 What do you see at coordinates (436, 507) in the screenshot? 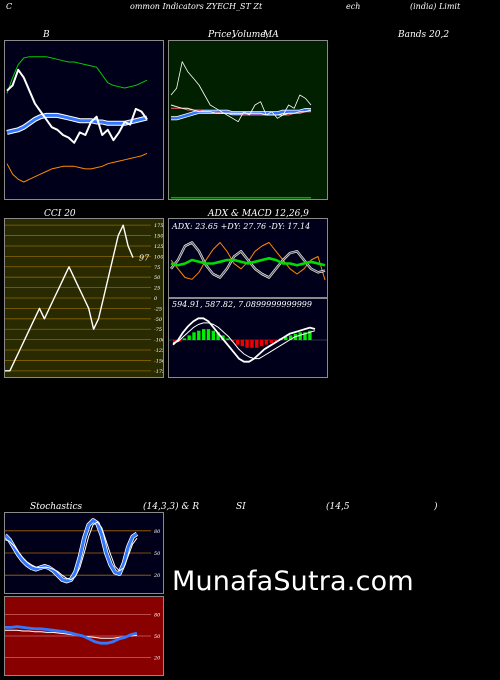
I see `rsi-close: )` at bounding box center [436, 507].